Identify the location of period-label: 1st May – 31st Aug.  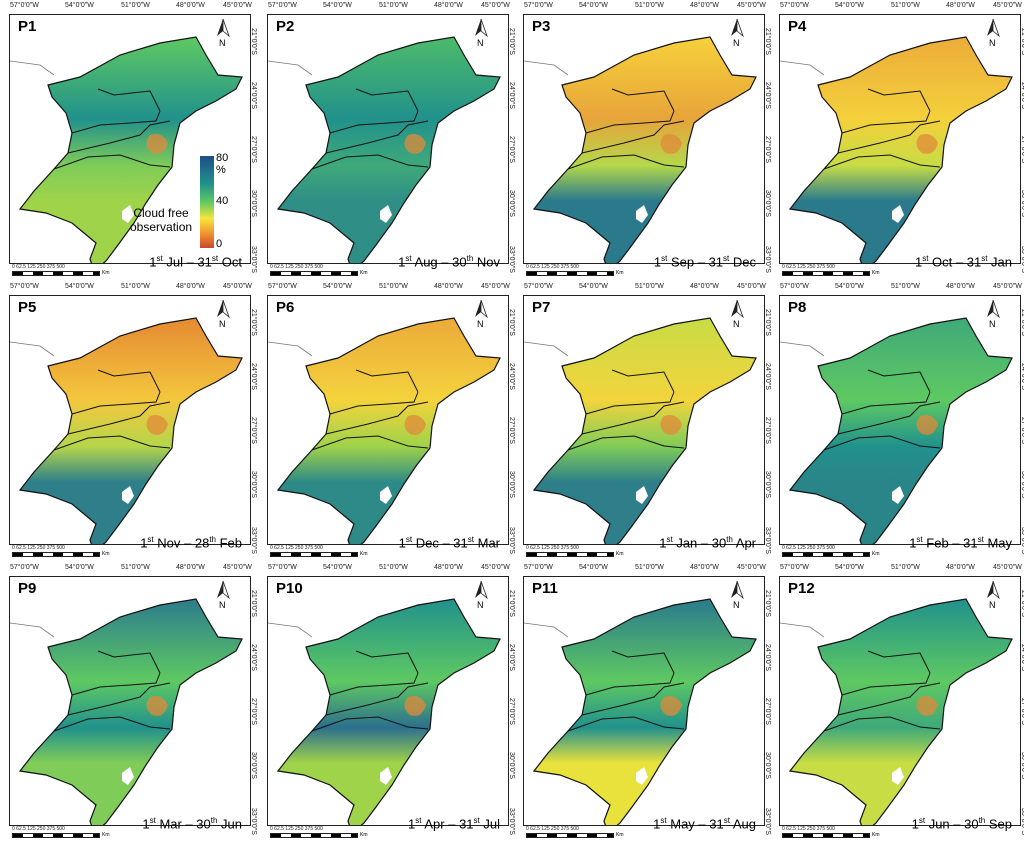
(704, 823).